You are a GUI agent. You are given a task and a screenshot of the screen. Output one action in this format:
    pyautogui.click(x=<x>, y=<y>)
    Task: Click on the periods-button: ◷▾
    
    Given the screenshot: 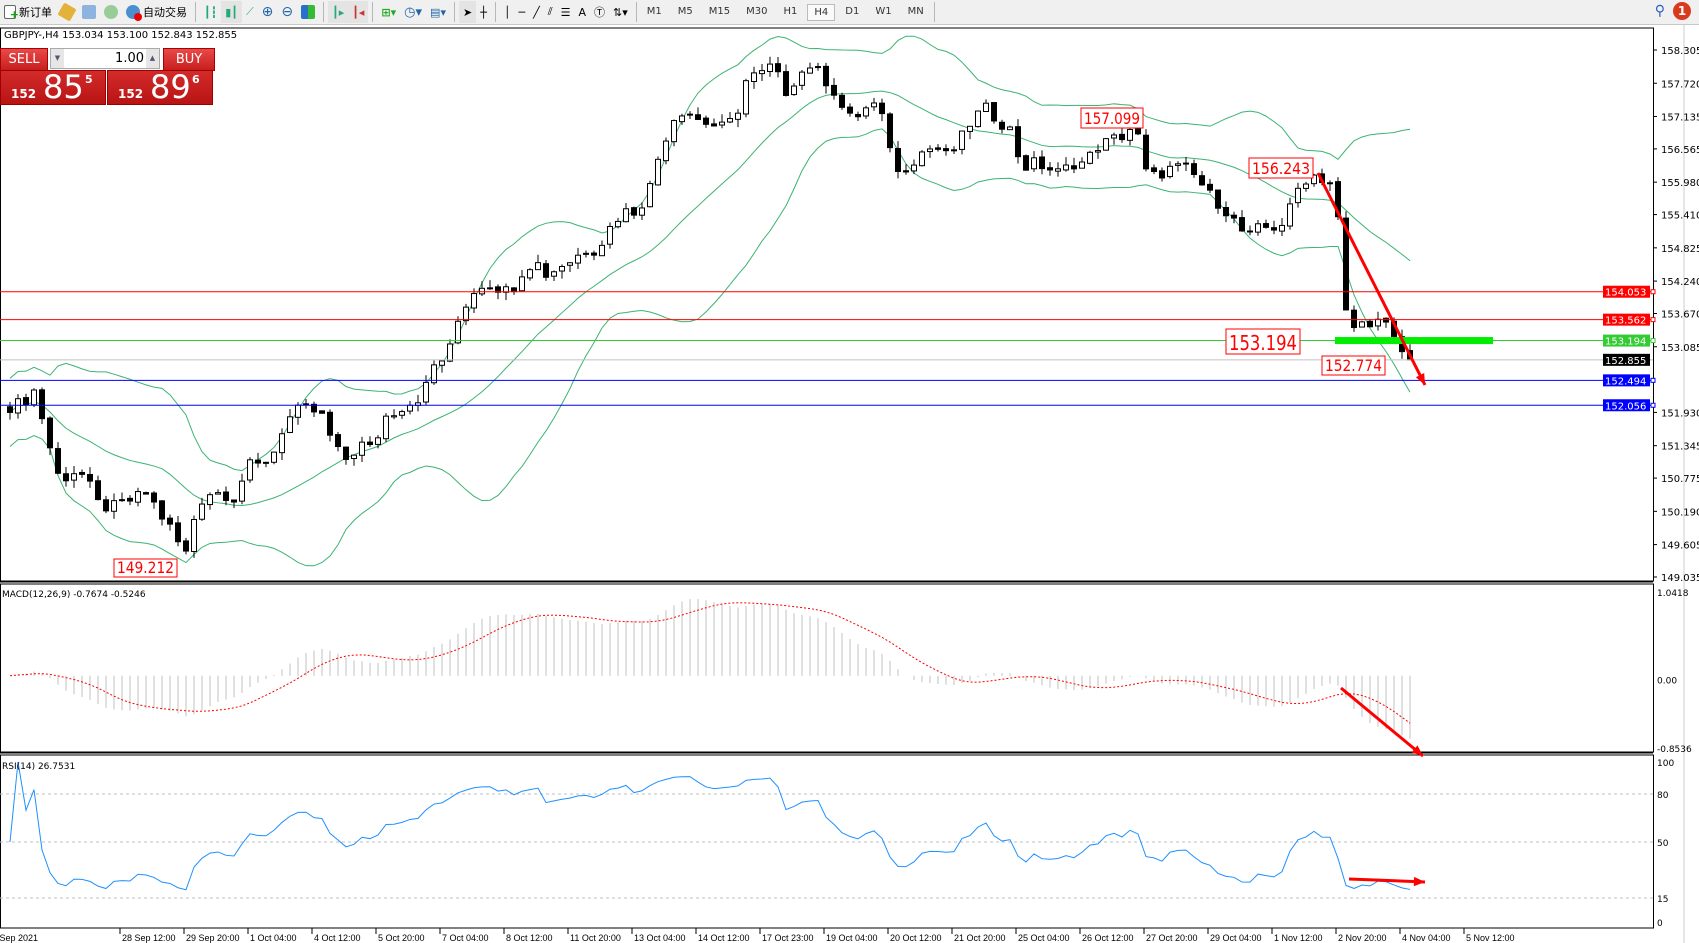 What is the action you would take?
    pyautogui.click(x=413, y=12)
    